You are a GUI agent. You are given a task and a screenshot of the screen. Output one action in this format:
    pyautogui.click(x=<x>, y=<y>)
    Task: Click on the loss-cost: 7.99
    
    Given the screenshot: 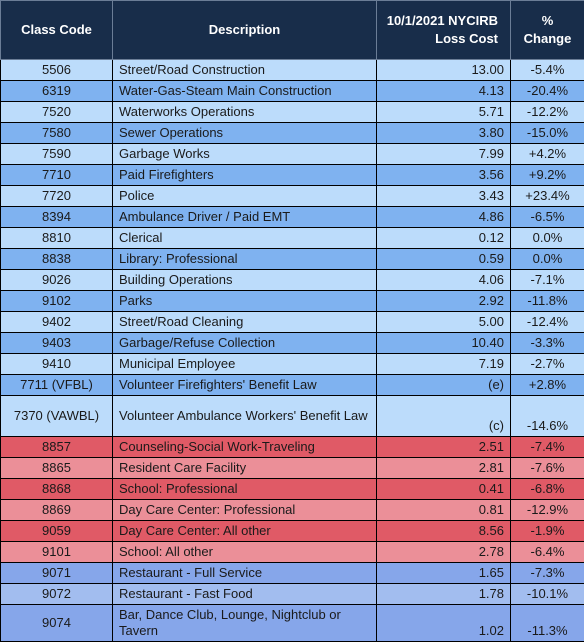 What is the action you would take?
    pyautogui.click(x=444, y=154)
    